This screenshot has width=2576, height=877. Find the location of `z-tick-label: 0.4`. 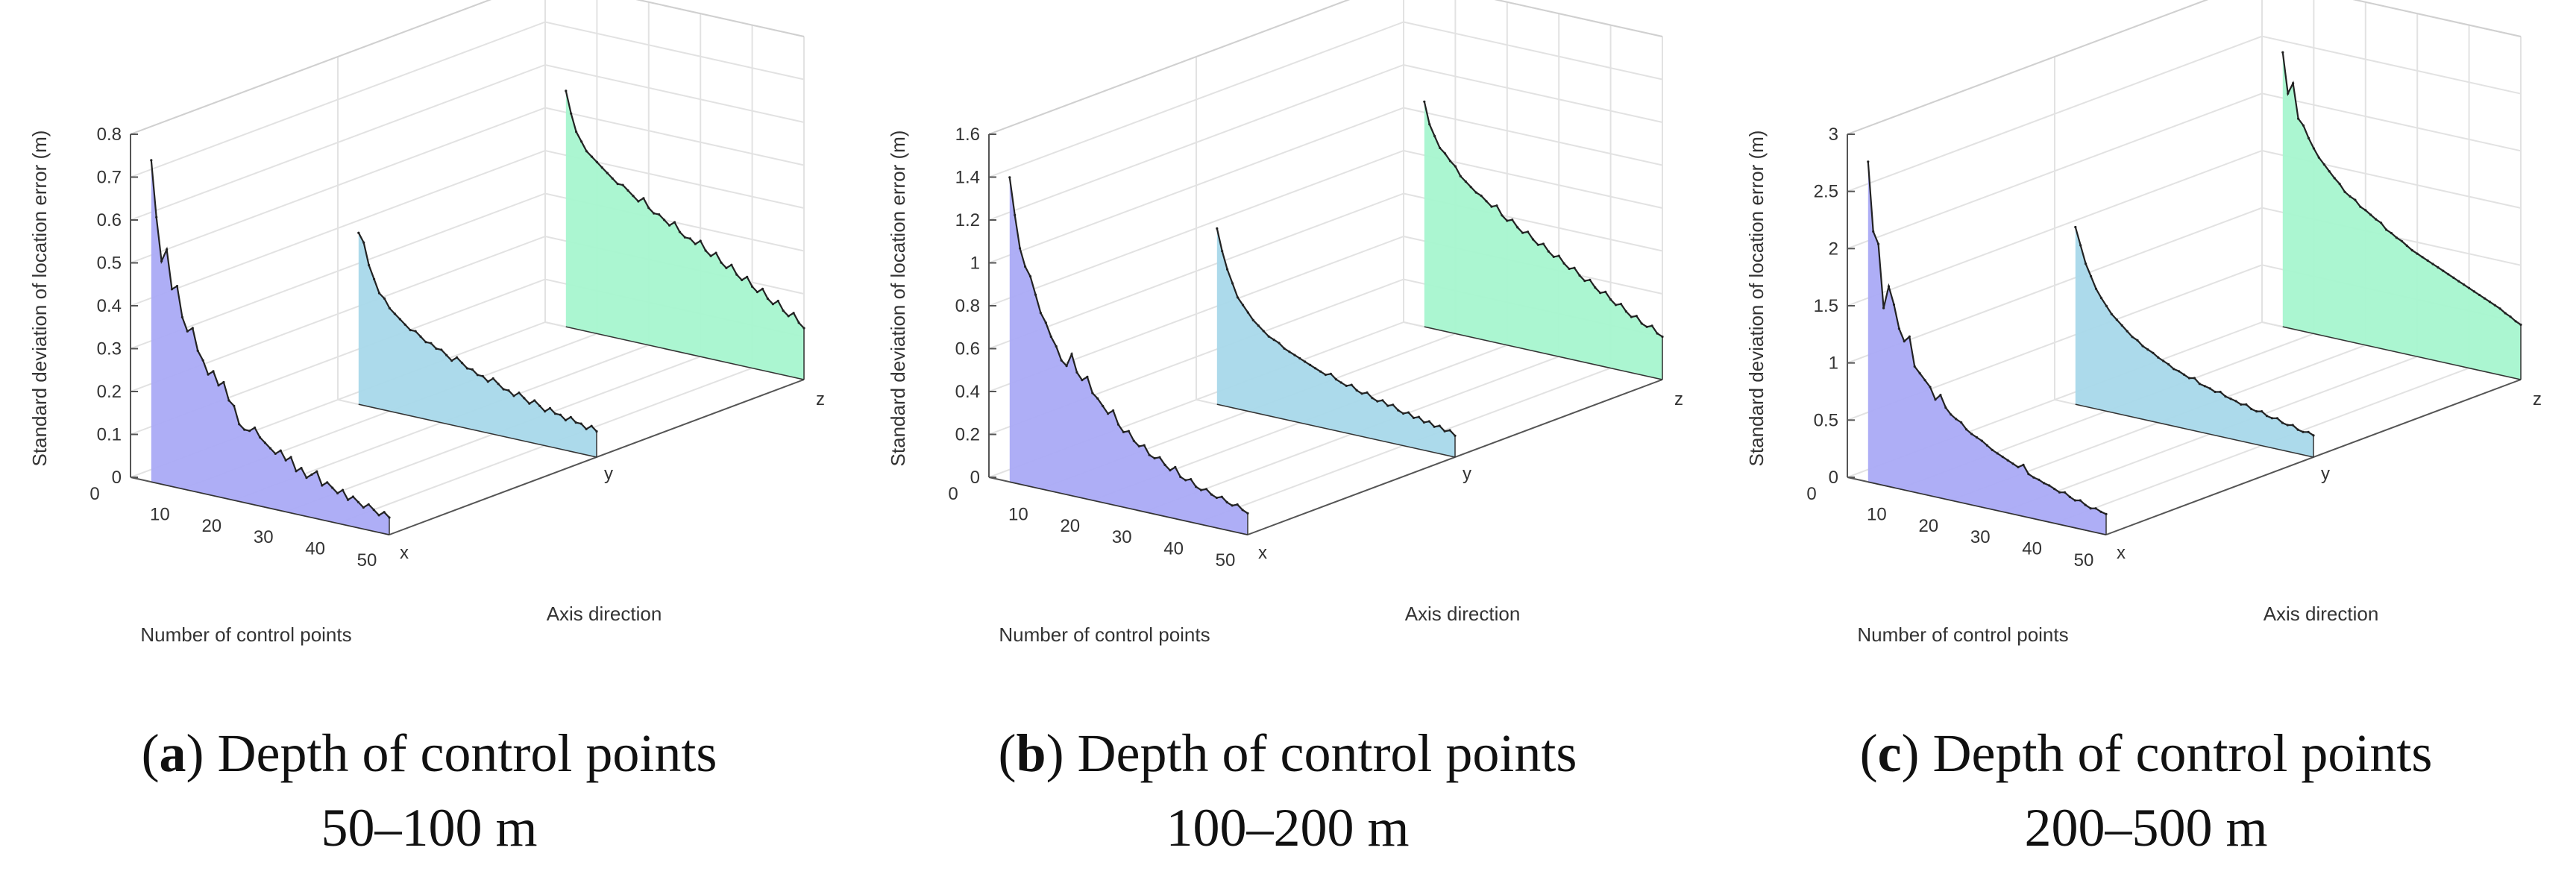

z-tick-label: 0.4 is located at coordinates (968, 392).